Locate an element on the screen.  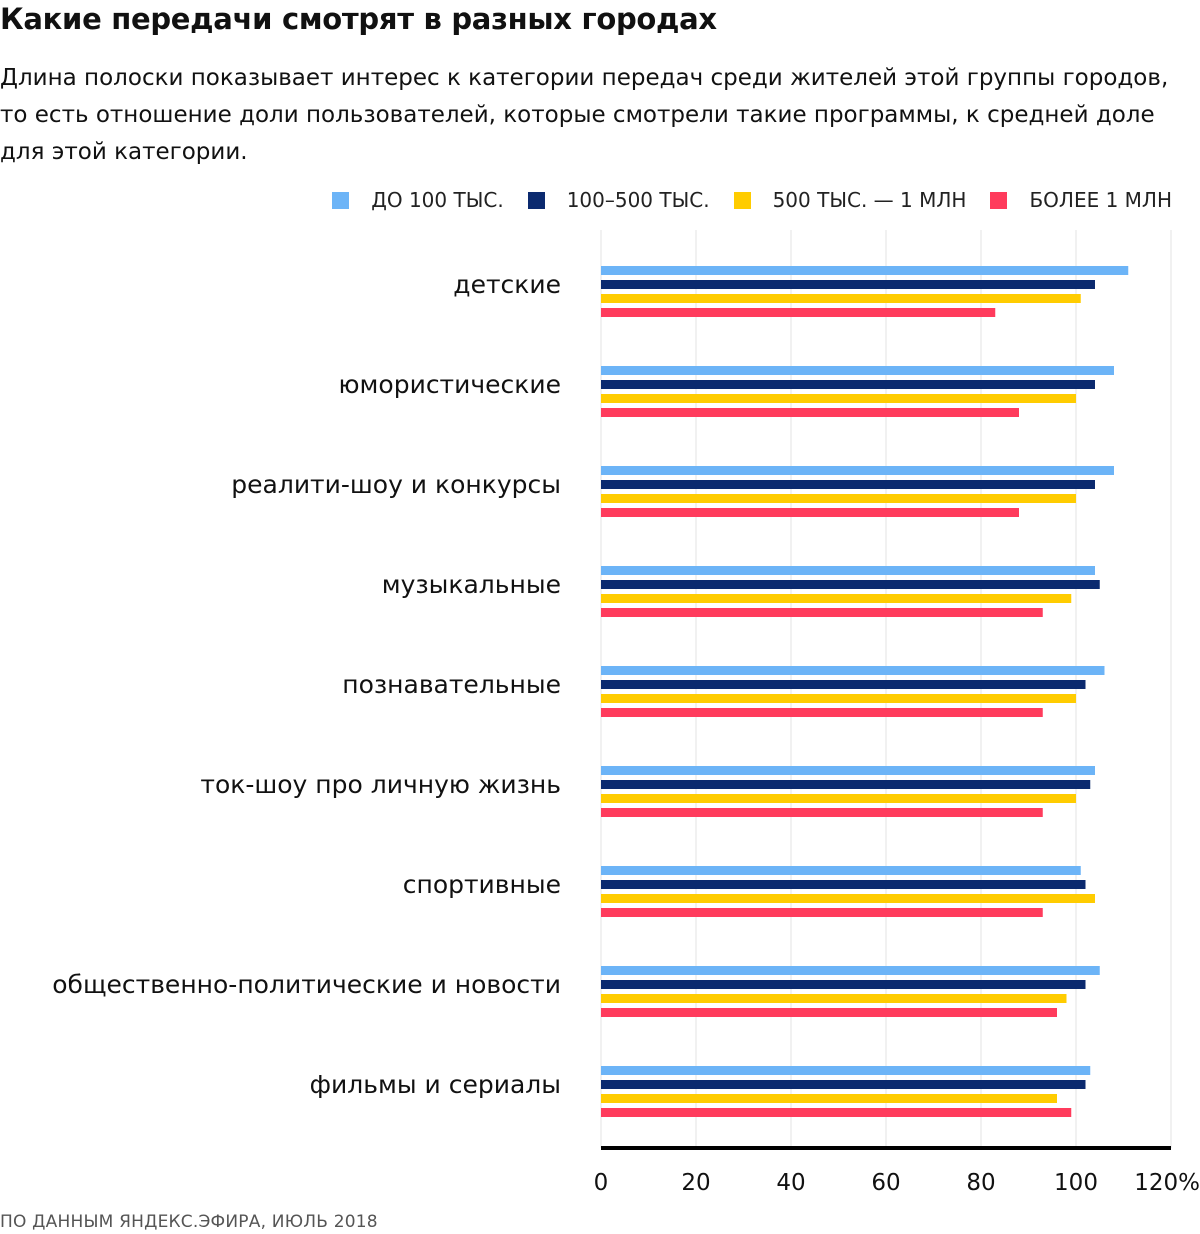
legend-label-over-1m: БОЛЕЕ 1 МЛН is located at coordinates (1100, 200).